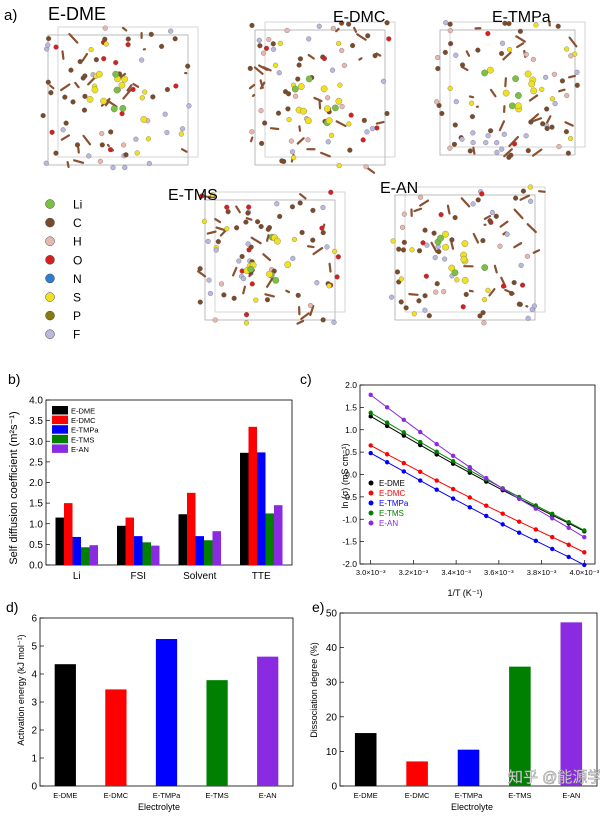 The image size is (600, 818). Describe the element at coordinates (365, 759) in the screenshot. I see `bar-e-dme` at that location.